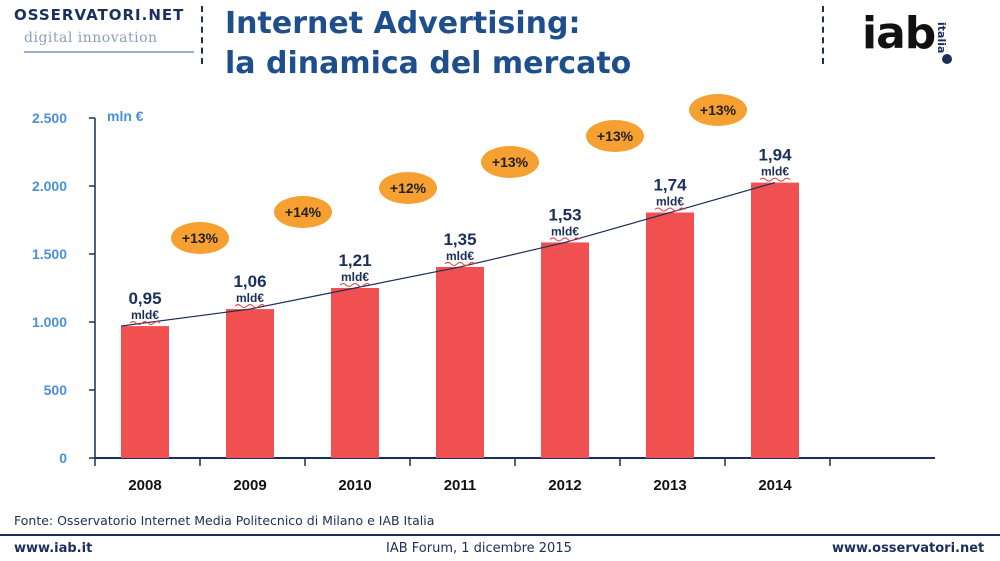  I want to click on x-tick-label: 2011, so click(460, 485).